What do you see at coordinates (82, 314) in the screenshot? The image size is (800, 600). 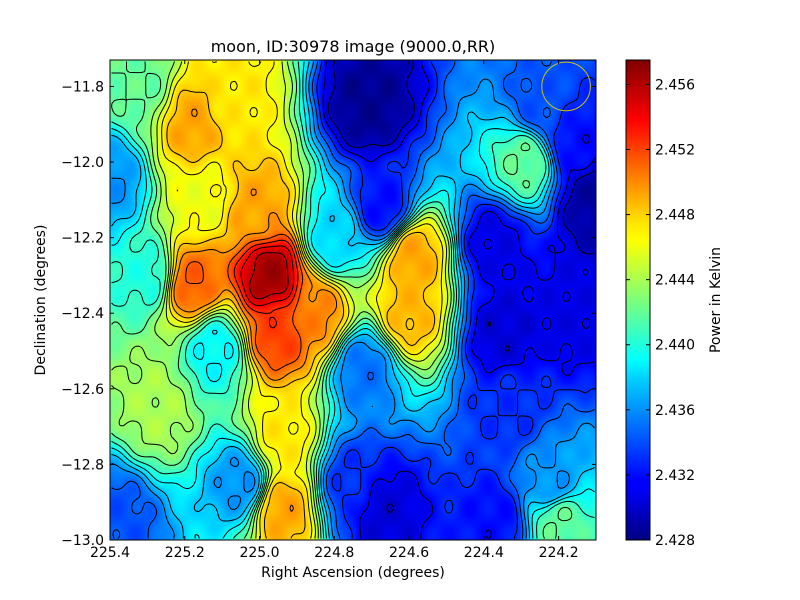 I see `y-tick-label: −12.4` at bounding box center [82, 314].